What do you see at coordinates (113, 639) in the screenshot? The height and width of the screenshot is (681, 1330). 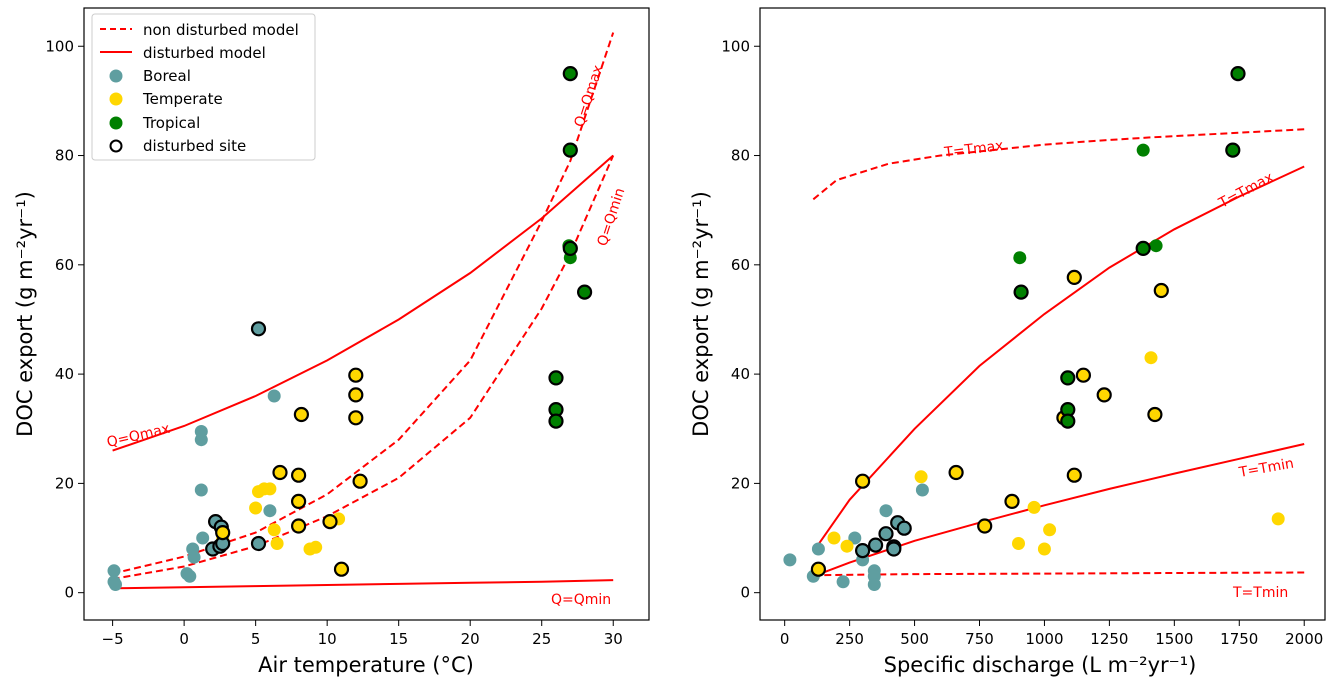 I see `temperature-x-tick-label: −5` at bounding box center [113, 639].